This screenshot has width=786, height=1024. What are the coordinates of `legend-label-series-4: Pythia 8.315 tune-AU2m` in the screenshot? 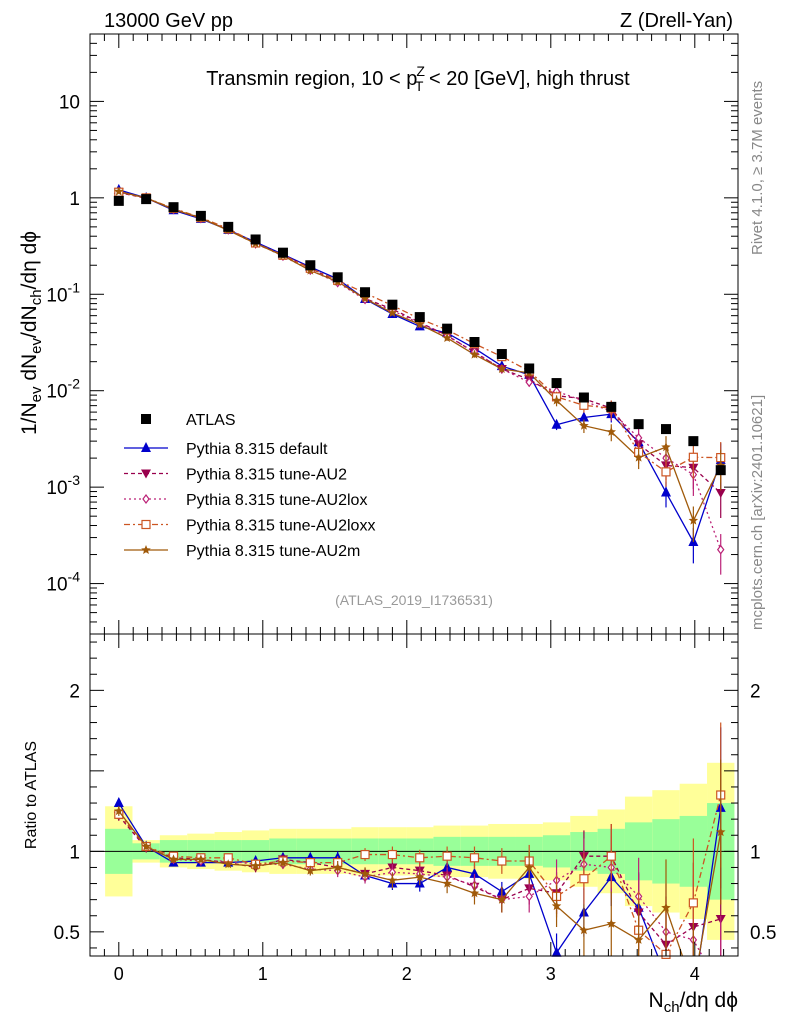 It's located at (273, 551).